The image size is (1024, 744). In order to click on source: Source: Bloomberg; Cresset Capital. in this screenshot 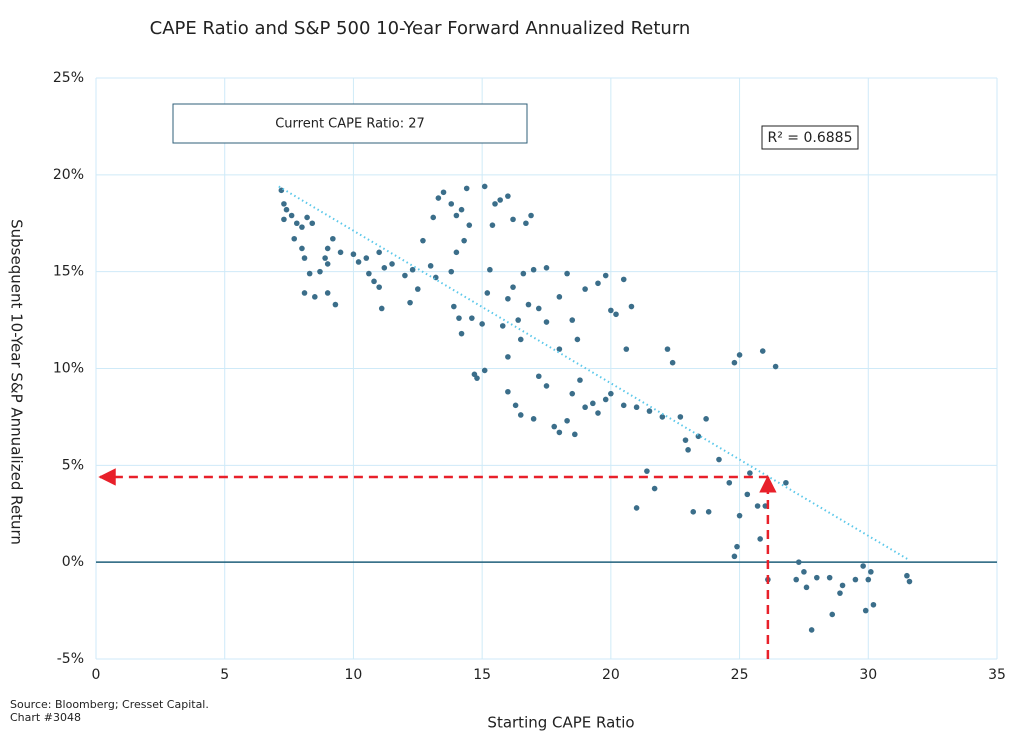, I will do `click(109, 704)`.